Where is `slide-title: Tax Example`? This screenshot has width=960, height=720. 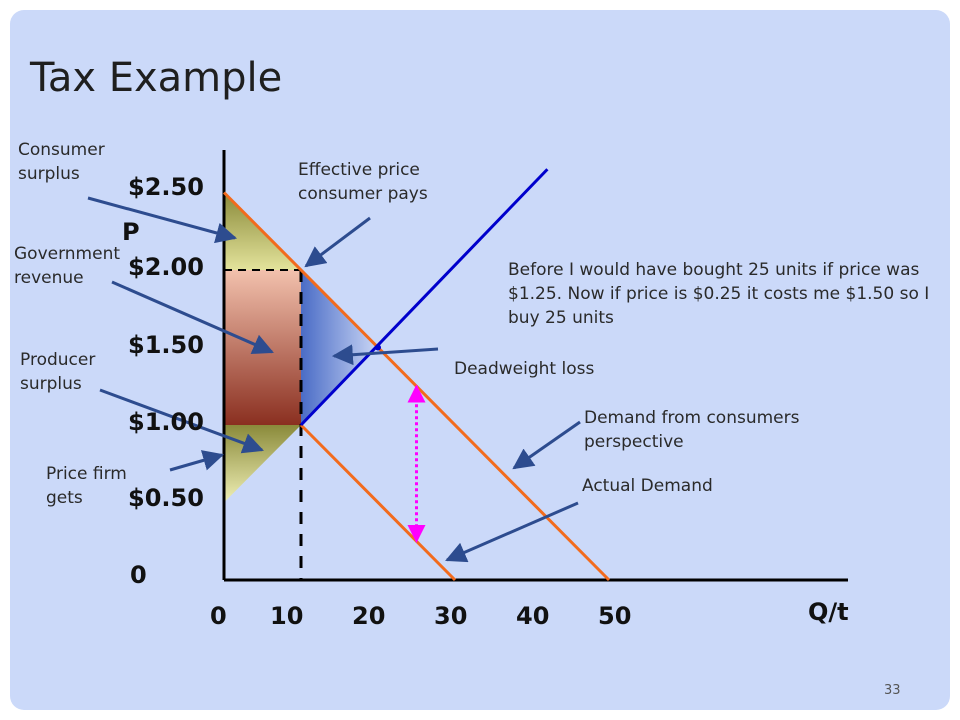
slide-title: Tax Example is located at coordinates (156, 78).